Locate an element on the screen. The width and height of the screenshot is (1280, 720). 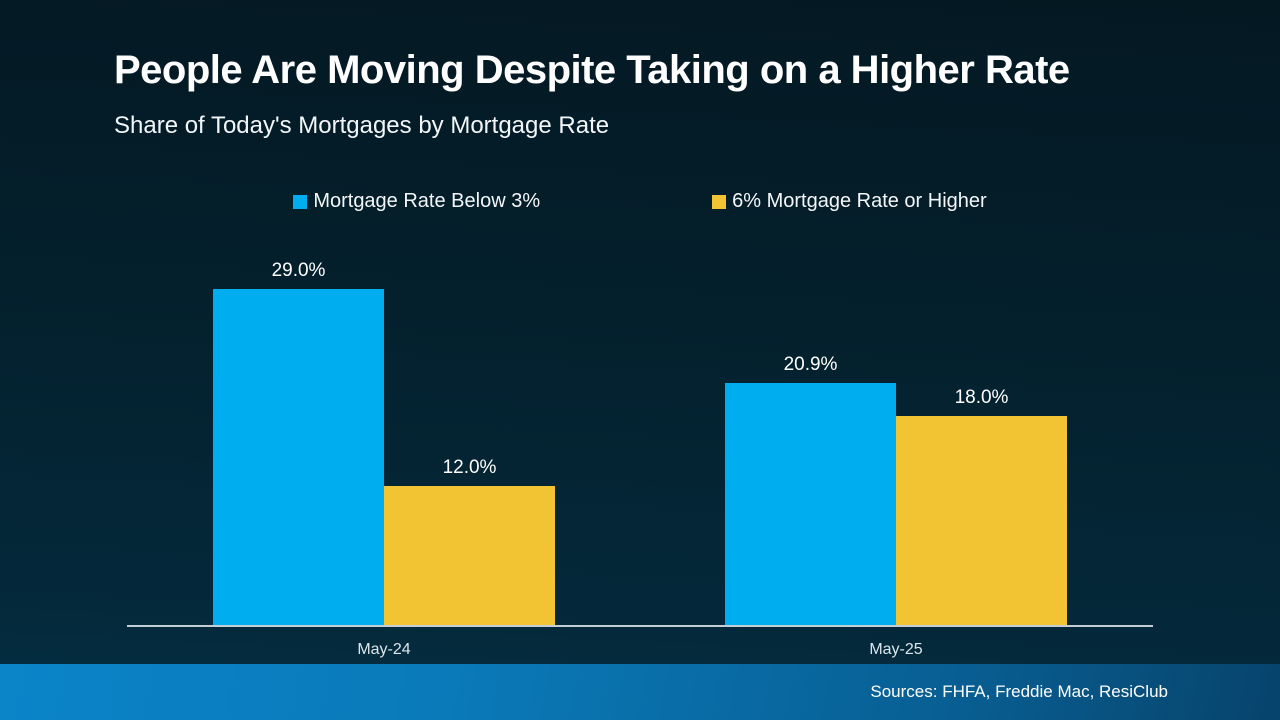
footer-band: Sources: FHFA, Freddie Mac, ResiClub is located at coordinates (640, 692).